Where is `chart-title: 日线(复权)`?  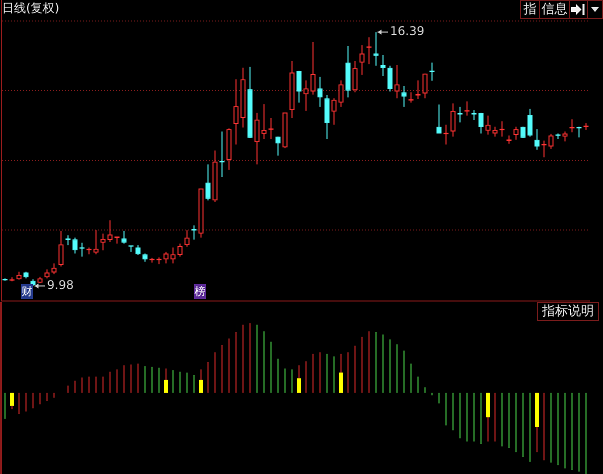 chart-title: 日线(复权) is located at coordinates (31, 8).